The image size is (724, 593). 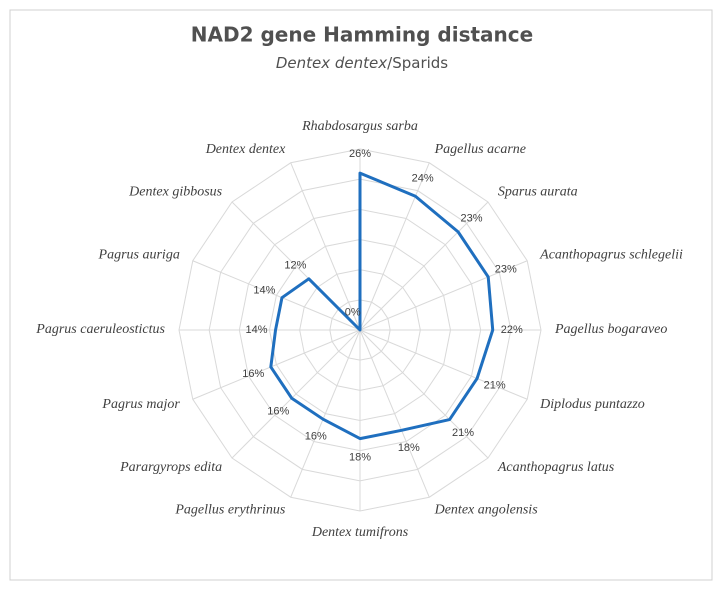 What do you see at coordinates (100, 329) in the screenshot?
I see `category-label: Pagrus caeruleostictus` at bounding box center [100, 329].